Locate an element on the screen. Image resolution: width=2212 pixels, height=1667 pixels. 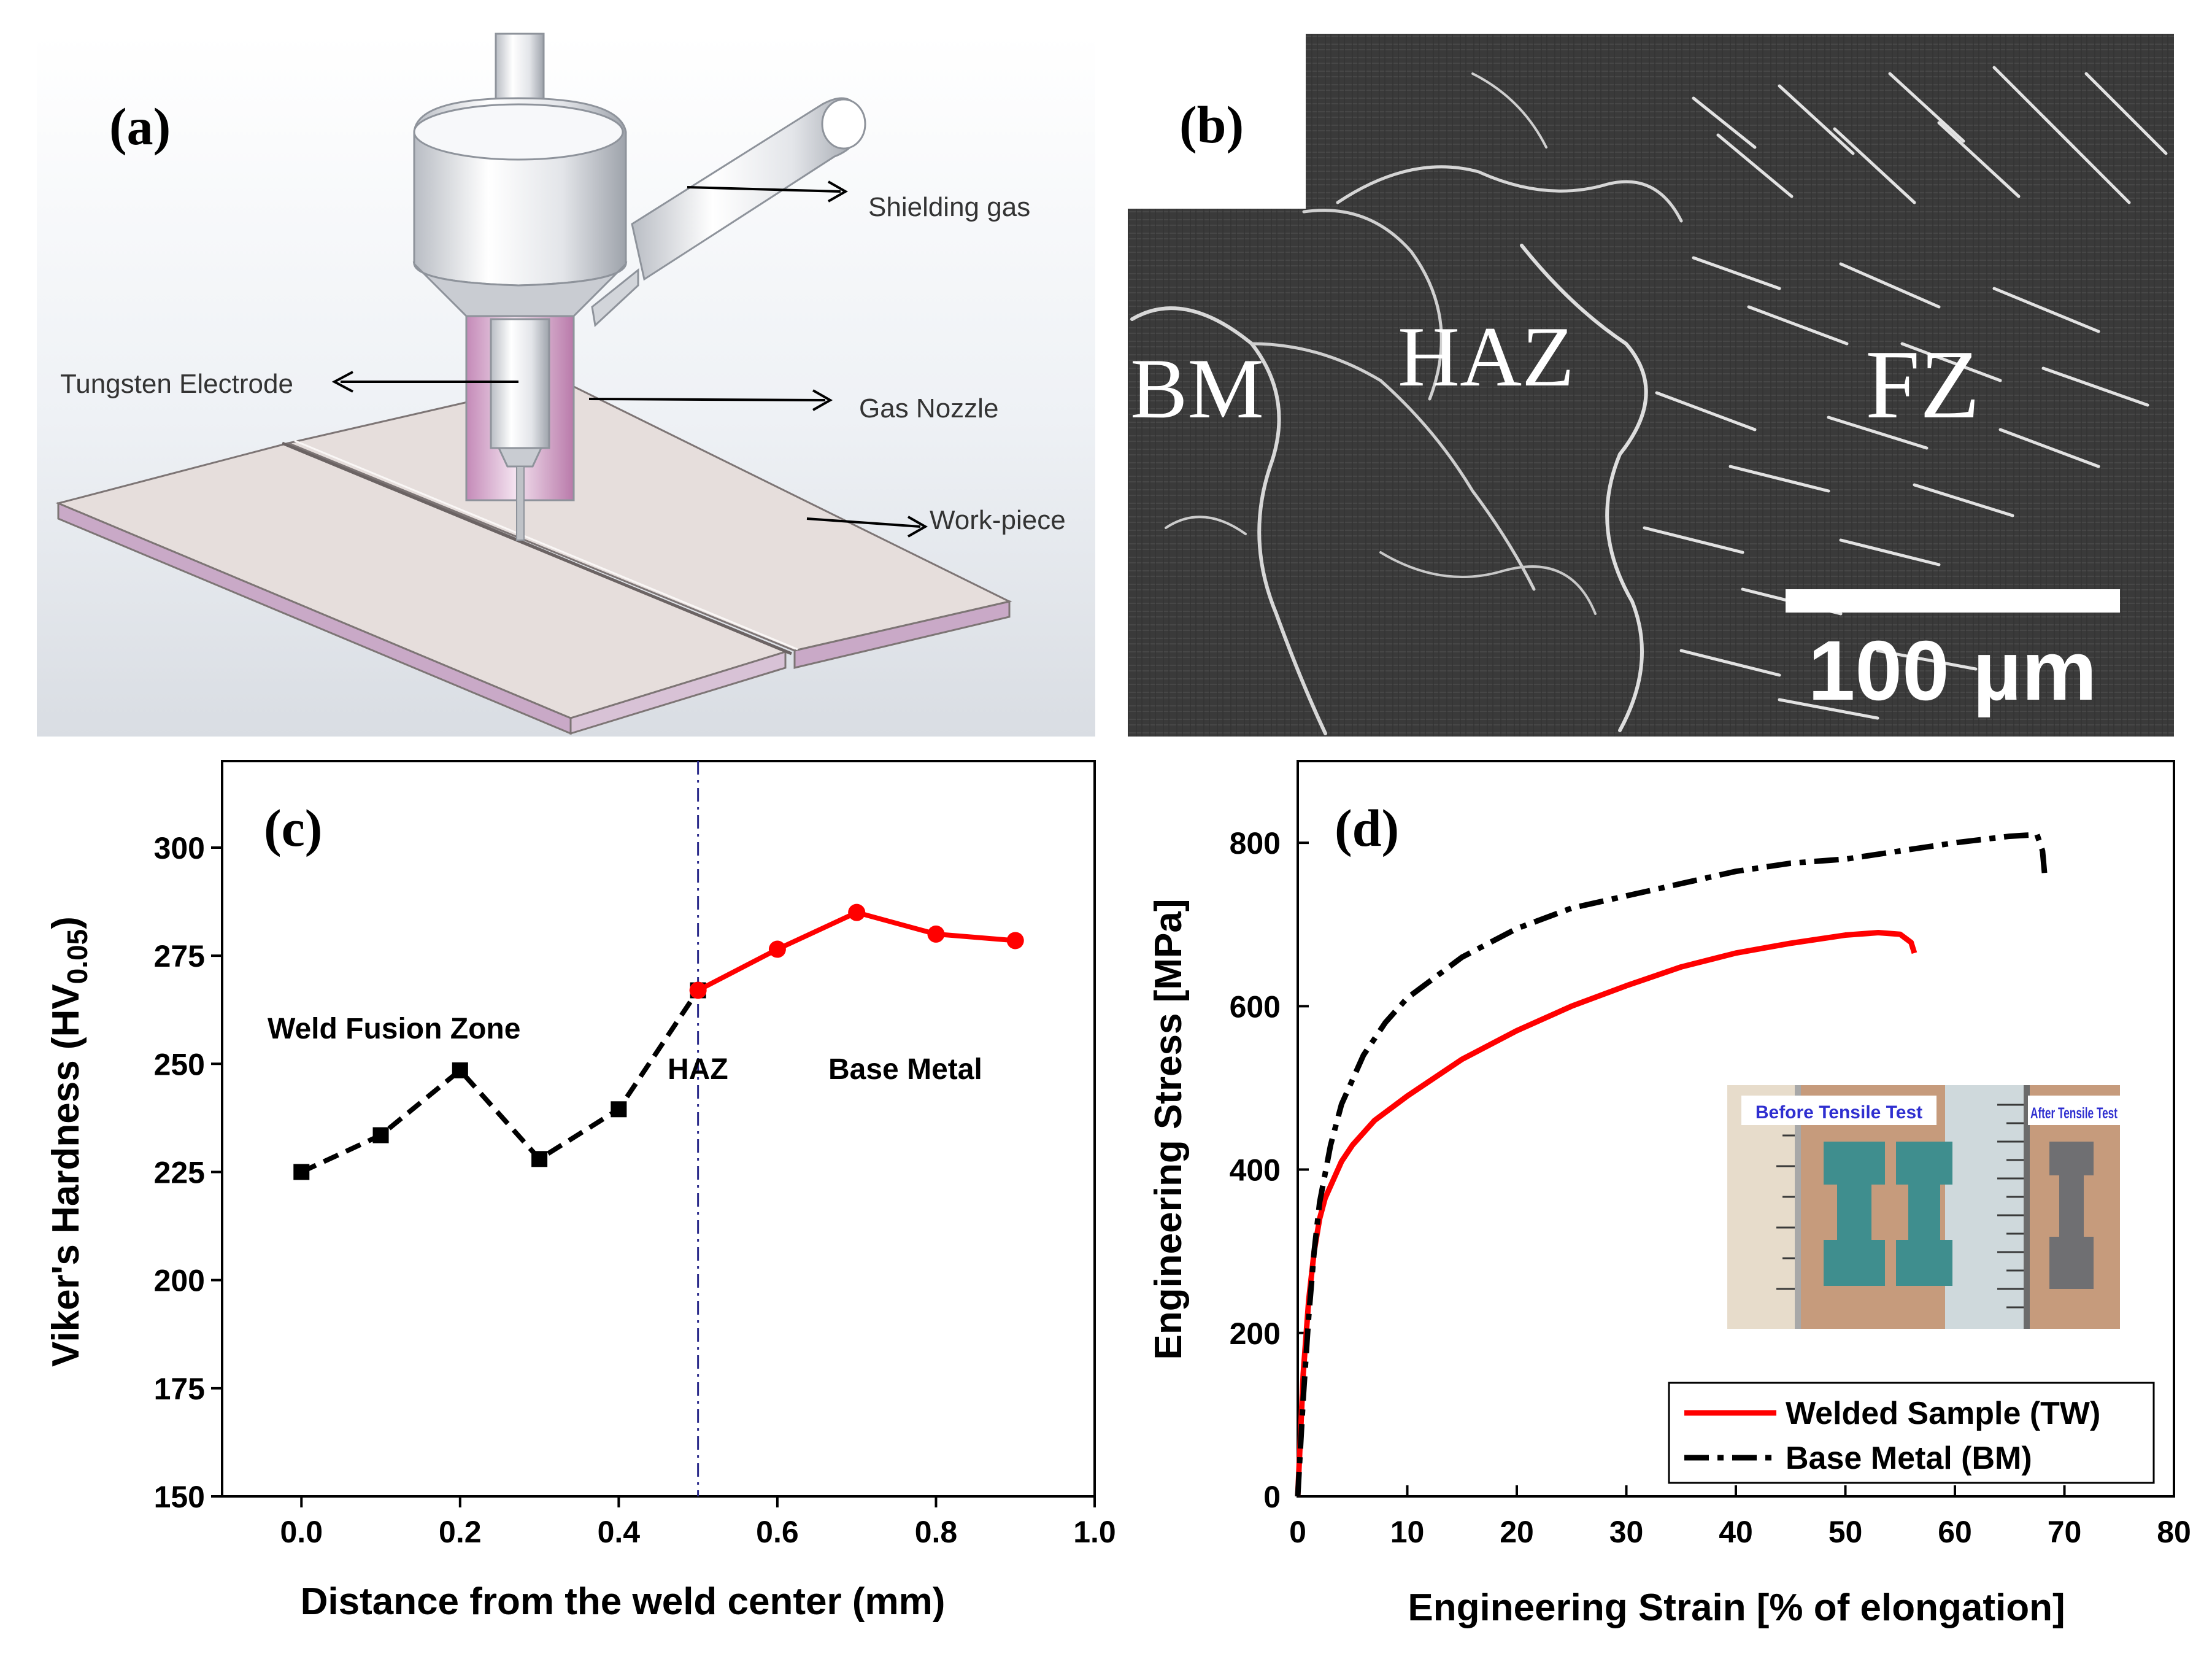
x-tick-label: 70 is located at coordinates (2065, 1532).